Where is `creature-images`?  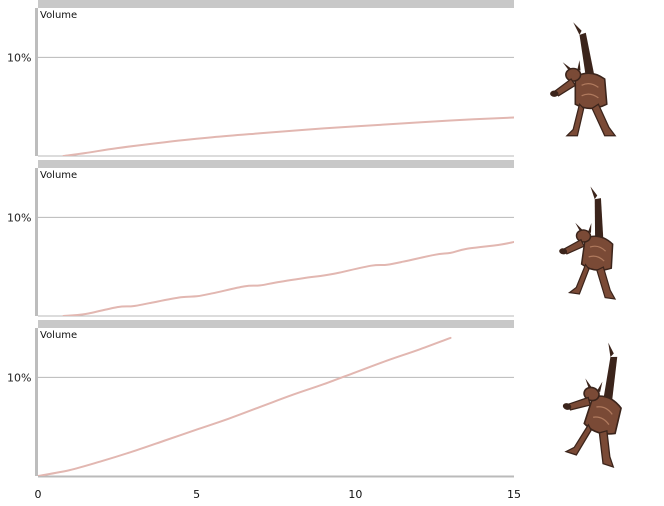 creature-images is located at coordinates (586, 245).